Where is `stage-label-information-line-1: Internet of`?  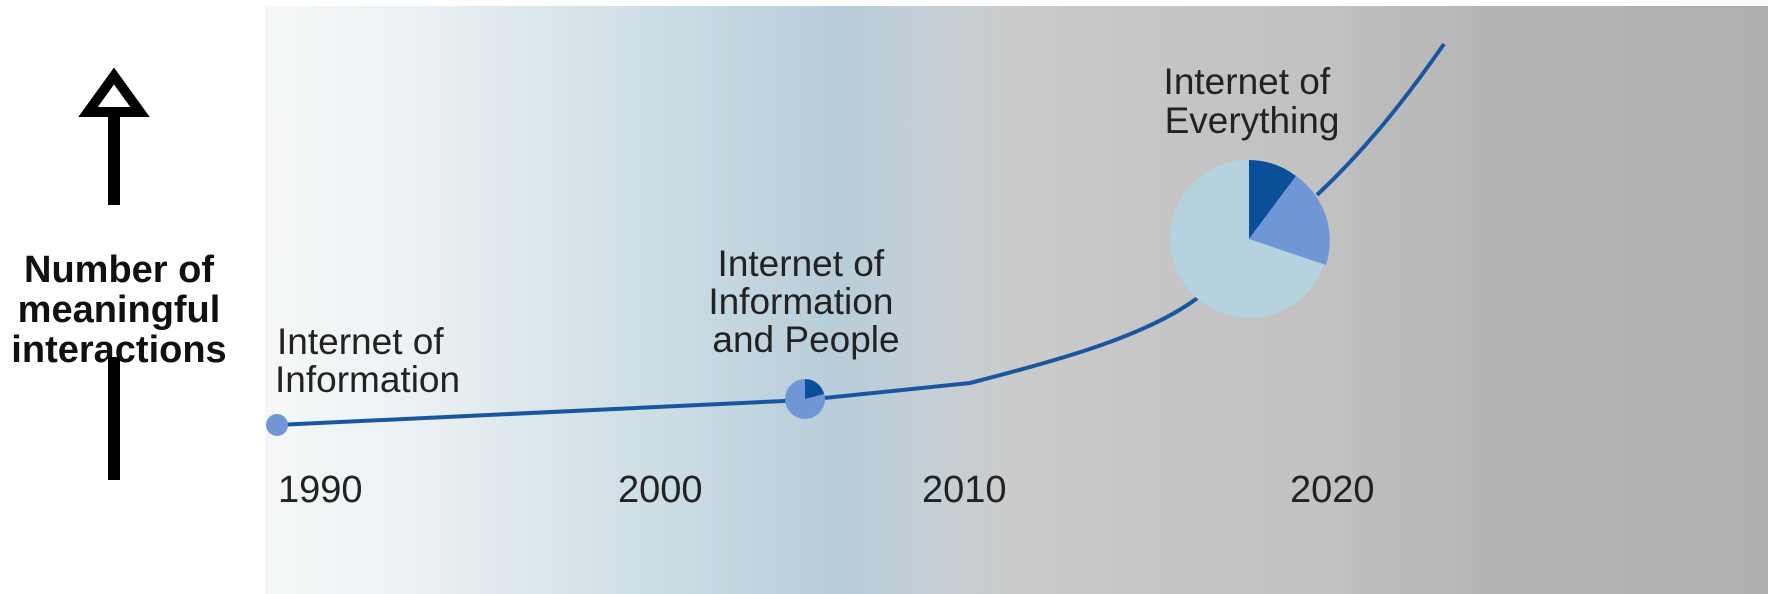
stage-label-information-line-1: Internet of is located at coordinates (360, 341).